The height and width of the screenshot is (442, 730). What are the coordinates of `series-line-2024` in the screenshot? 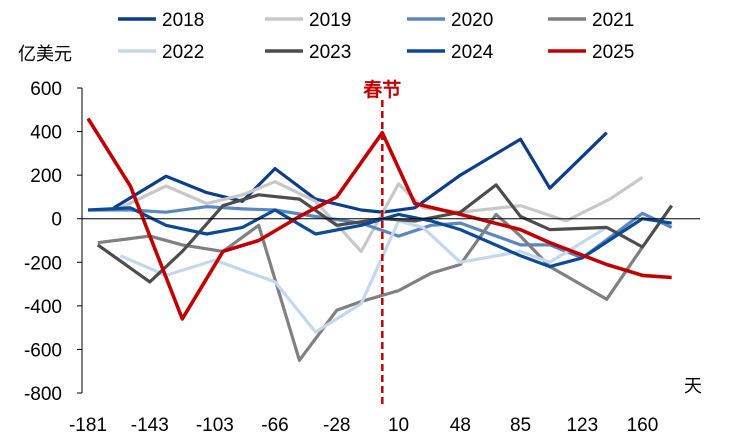 It's located at (379, 237).